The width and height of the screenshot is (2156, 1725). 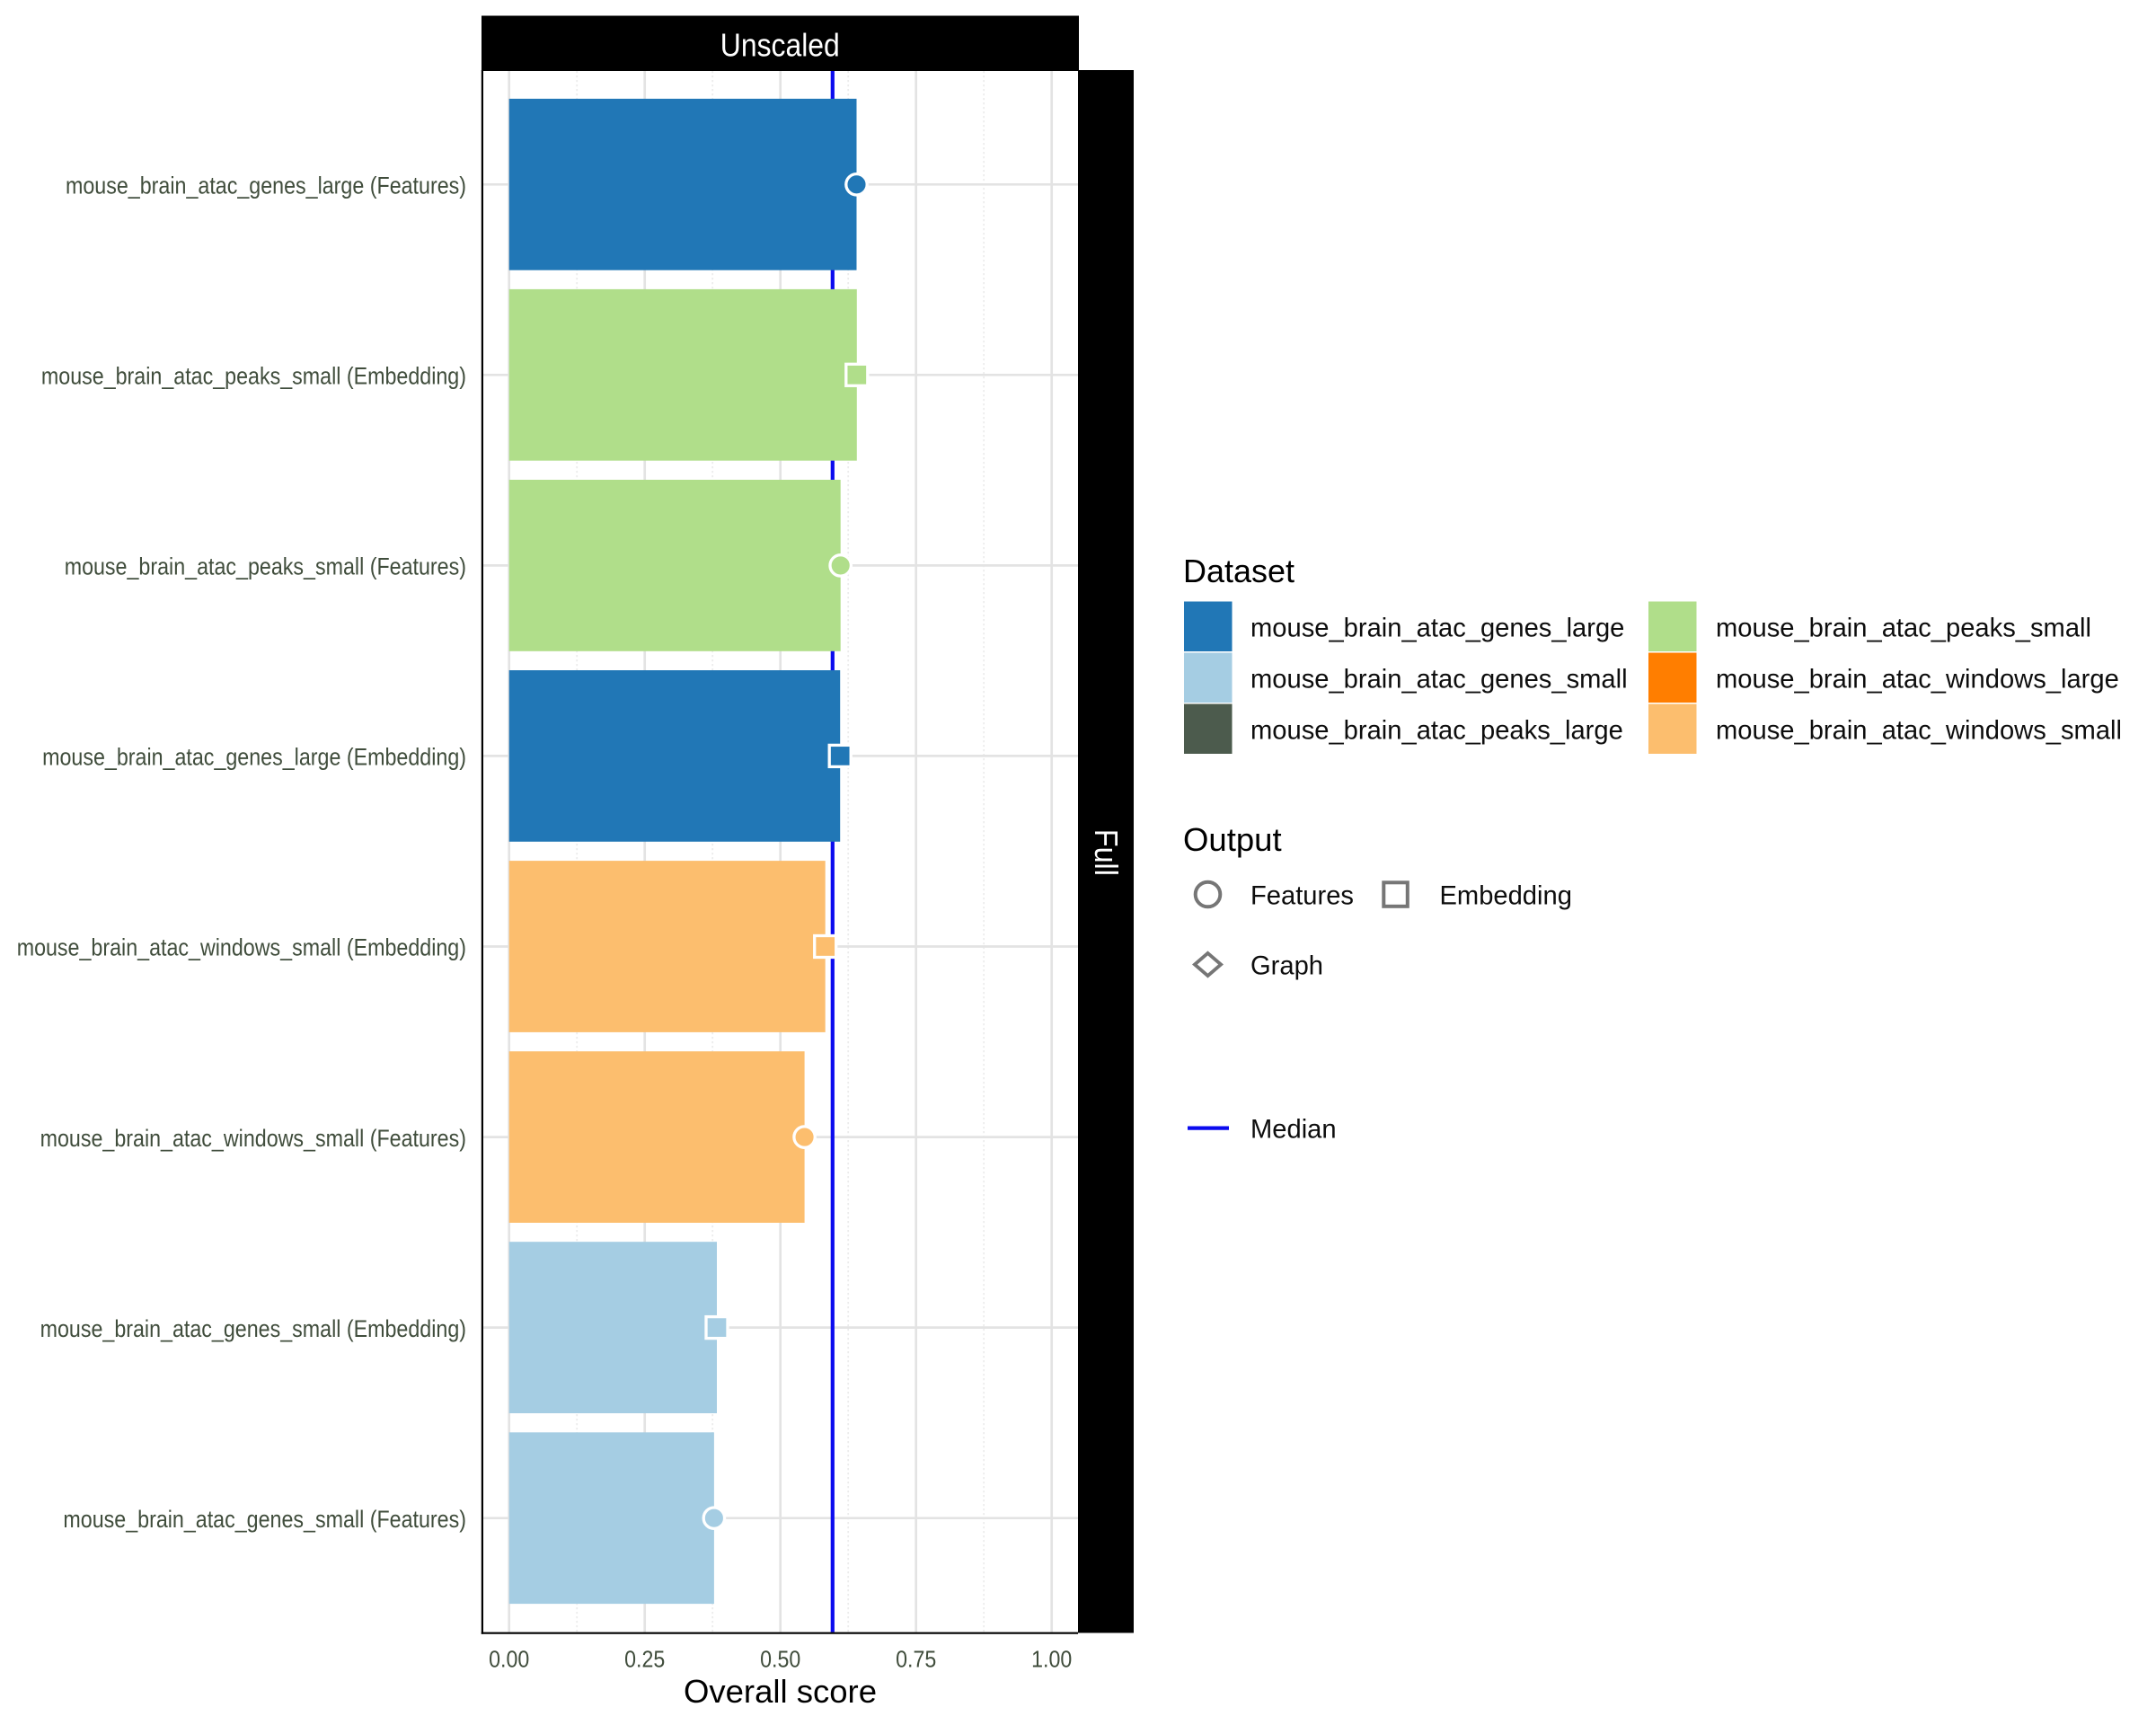 I want to click on svg-text: Dataset, so click(x=1238, y=571).